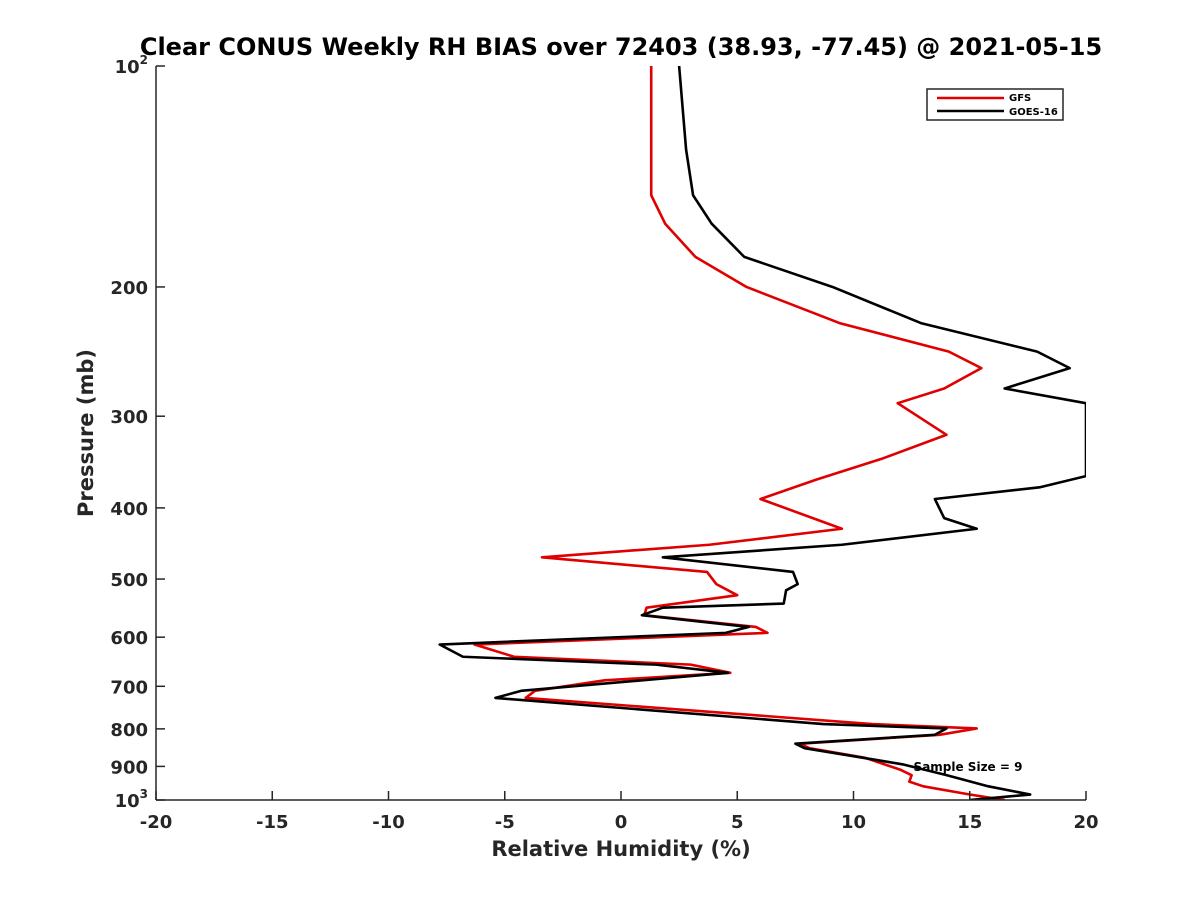 The height and width of the screenshot is (900, 1200). I want to click on x-tick-label: -10, so click(388, 822).